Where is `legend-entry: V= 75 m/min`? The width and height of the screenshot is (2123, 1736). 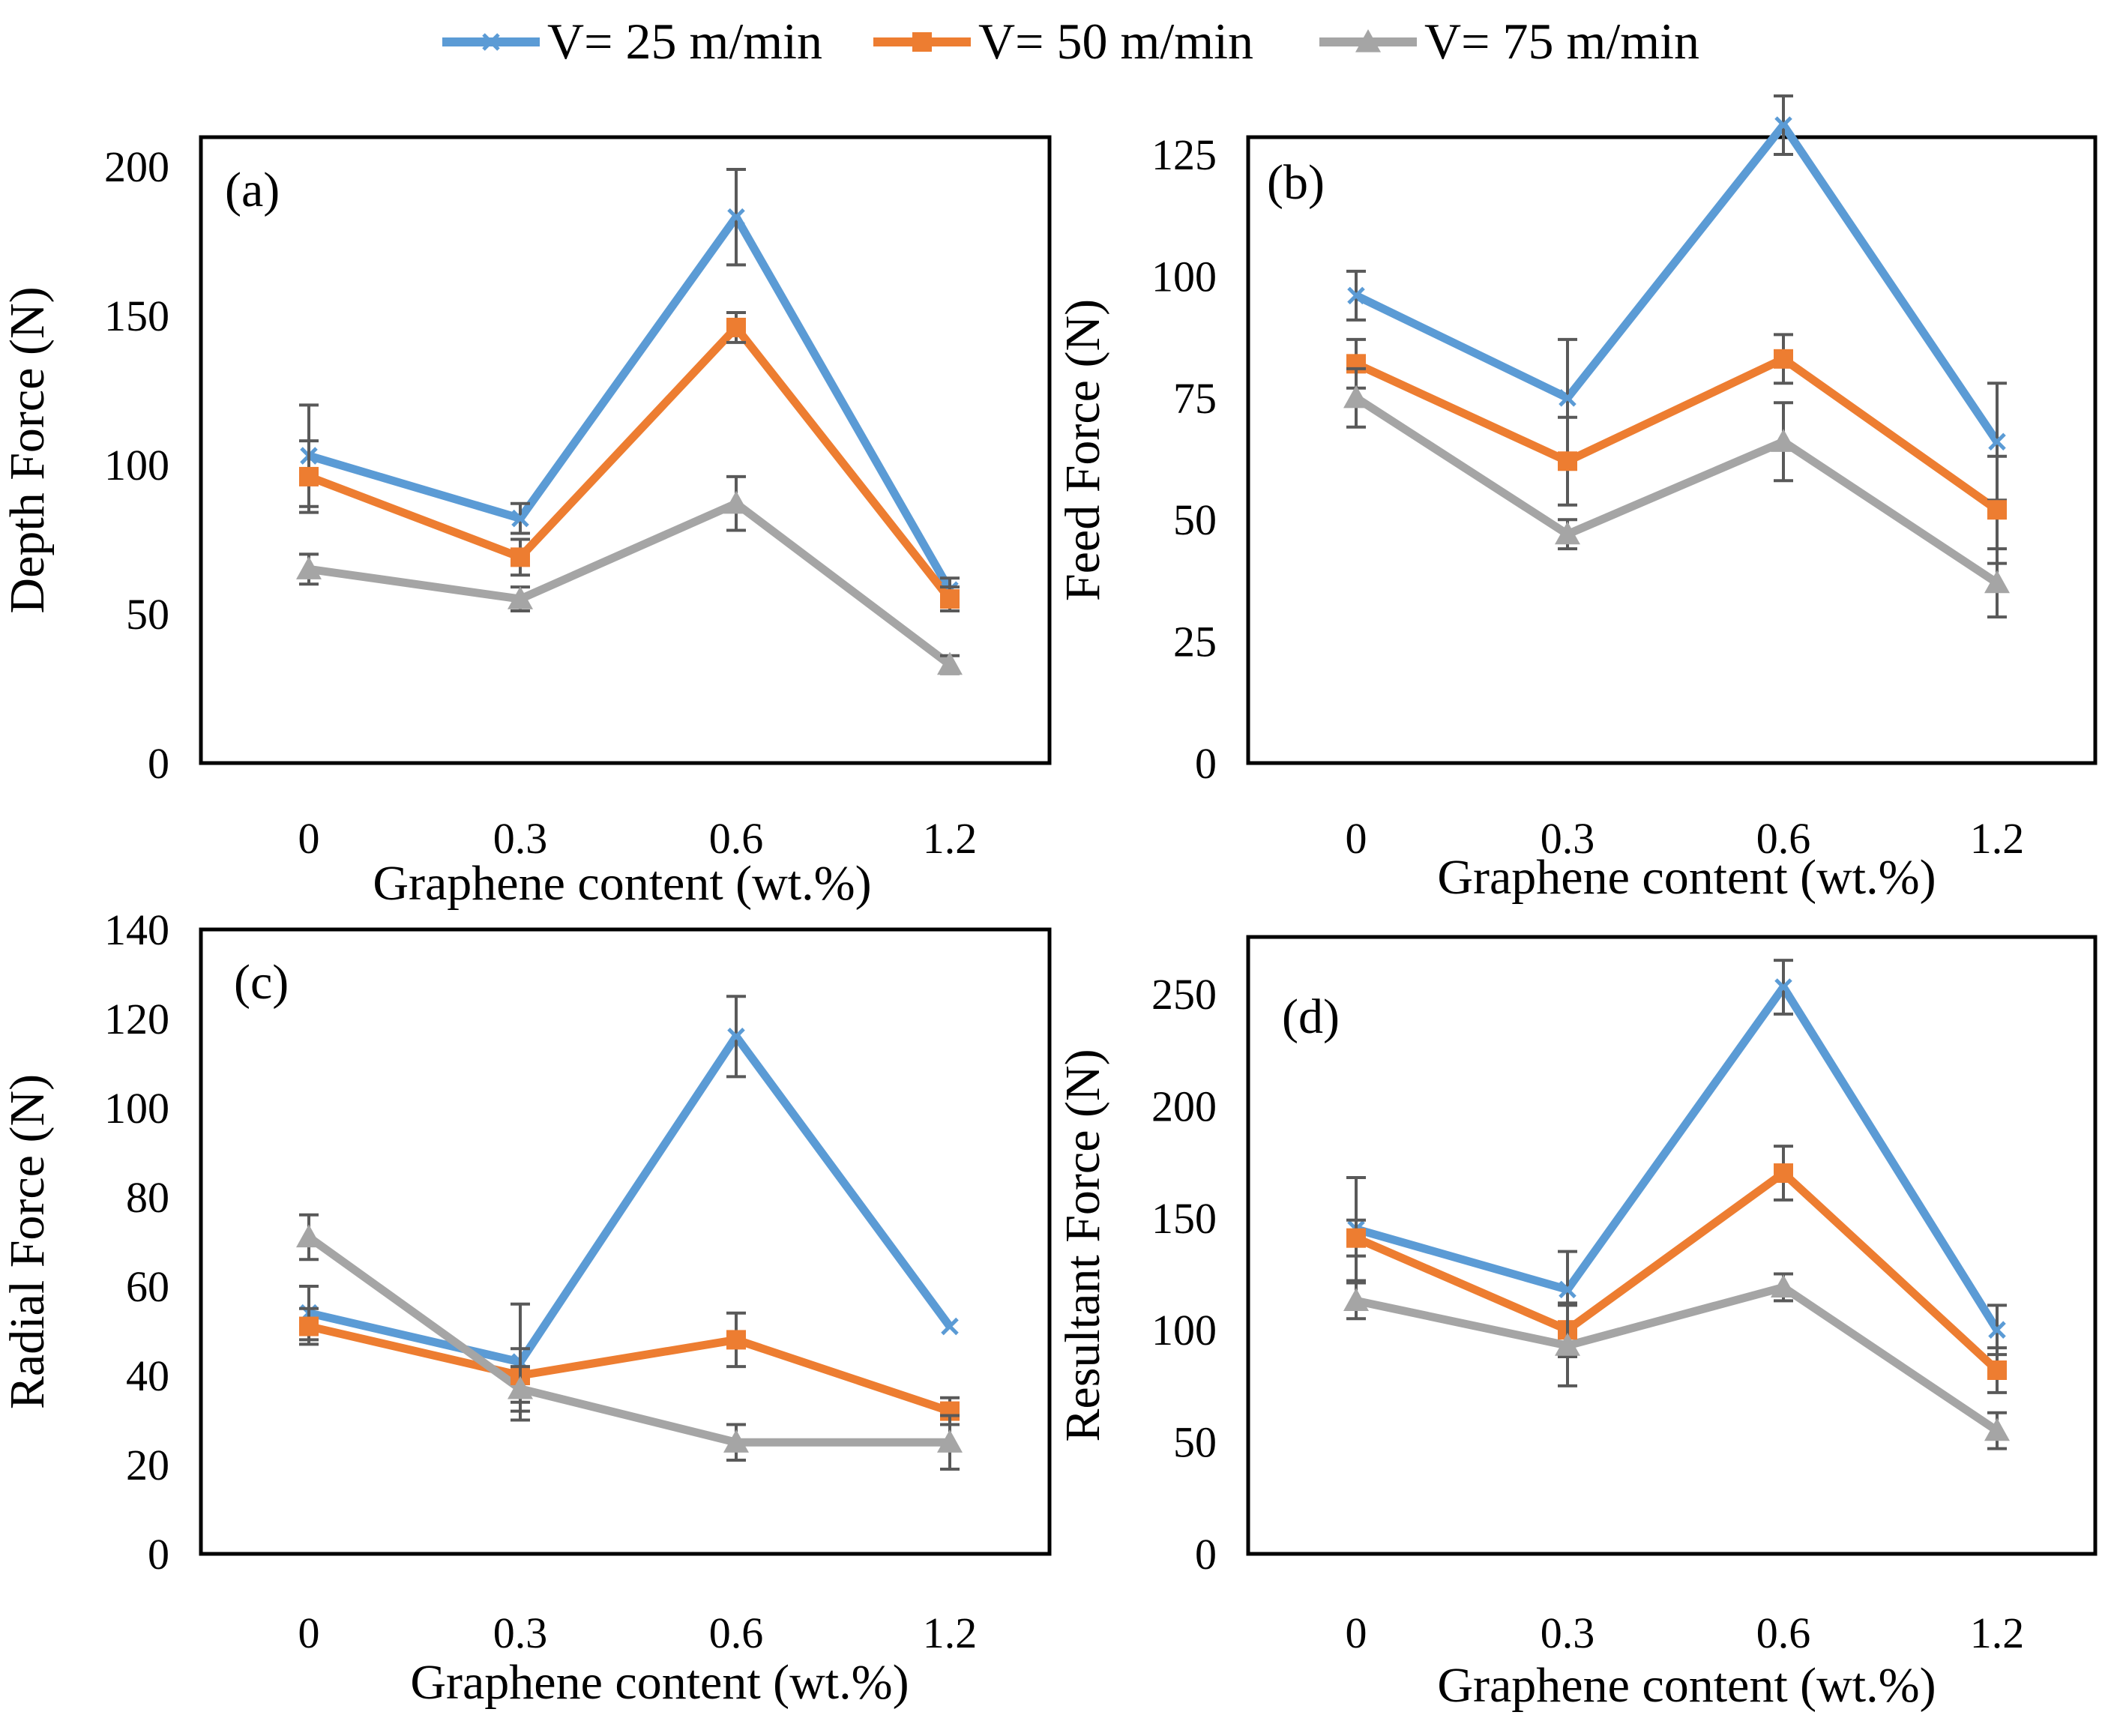 legend-entry: V= 75 m/min is located at coordinates (1509, 42).